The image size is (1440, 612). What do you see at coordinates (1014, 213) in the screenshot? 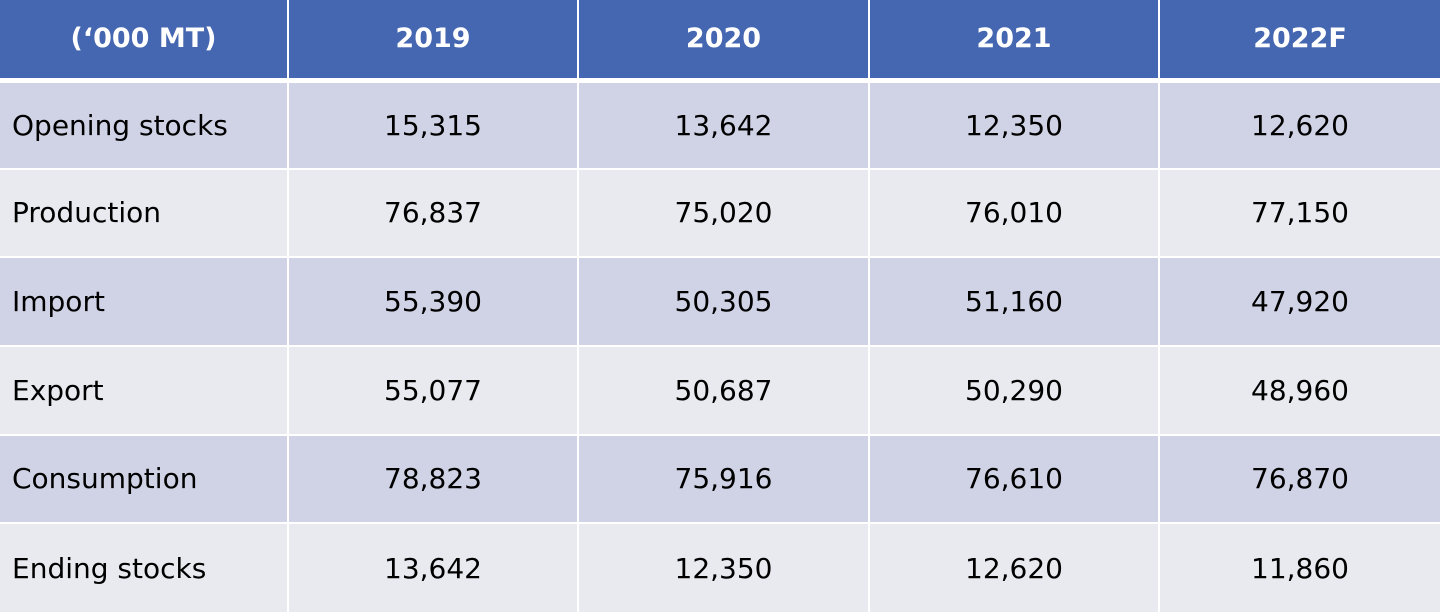
I see `table-cell: 76,010` at bounding box center [1014, 213].